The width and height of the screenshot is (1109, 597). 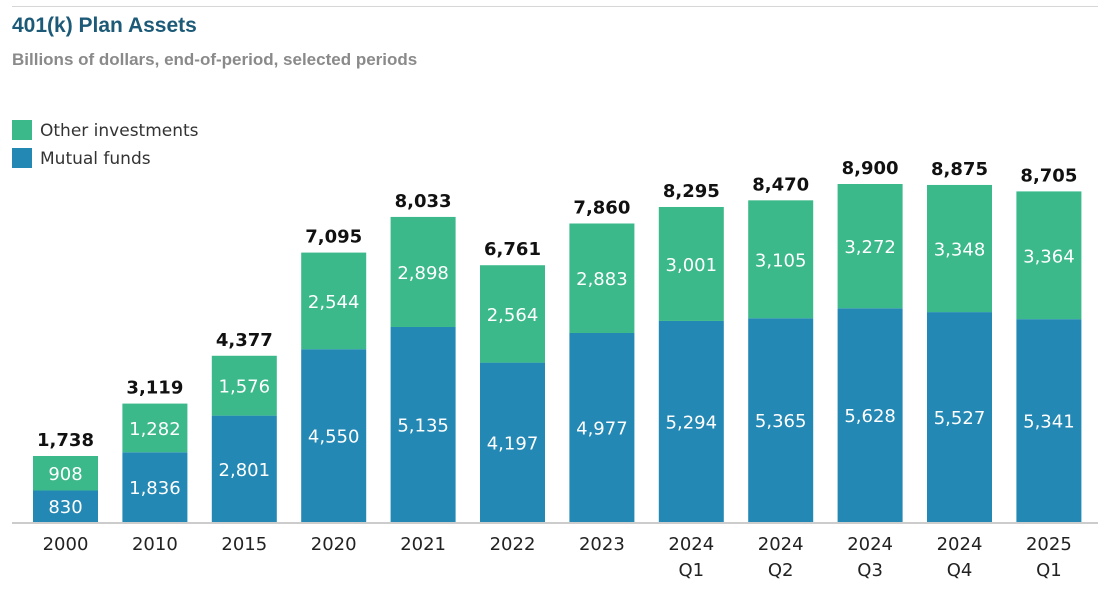 What do you see at coordinates (1048, 175) in the screenshot?
I see `data-label-total: 8,705` at bounding box center [1048, 175].